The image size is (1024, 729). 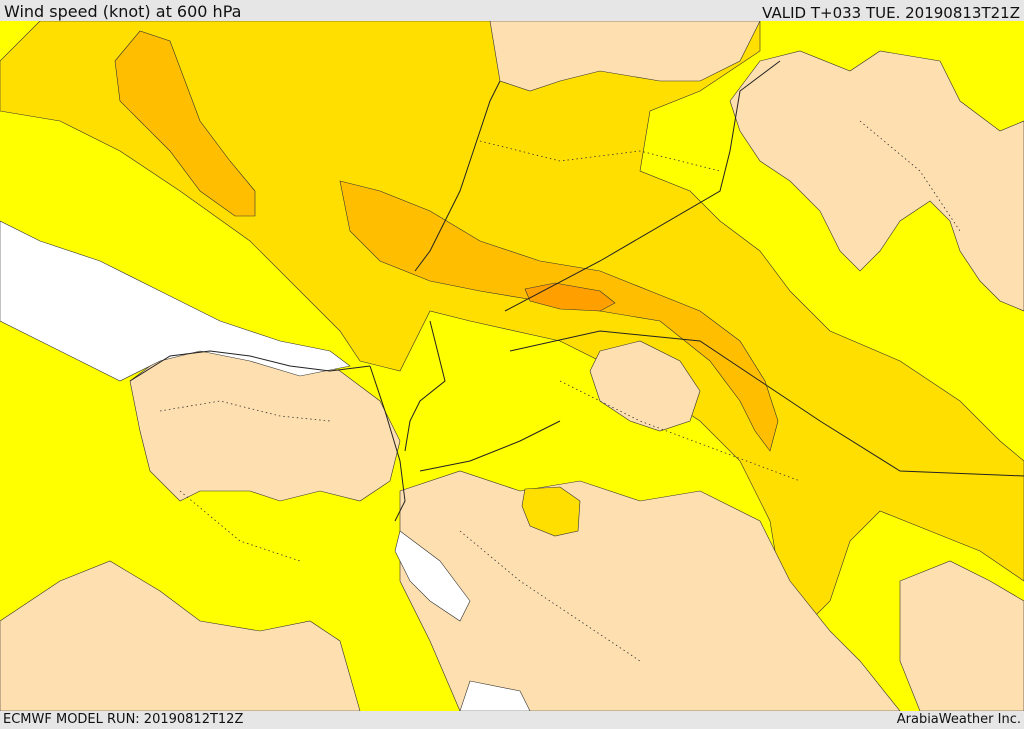 I want to click on band-orange-core, so click(x=570, y=297).